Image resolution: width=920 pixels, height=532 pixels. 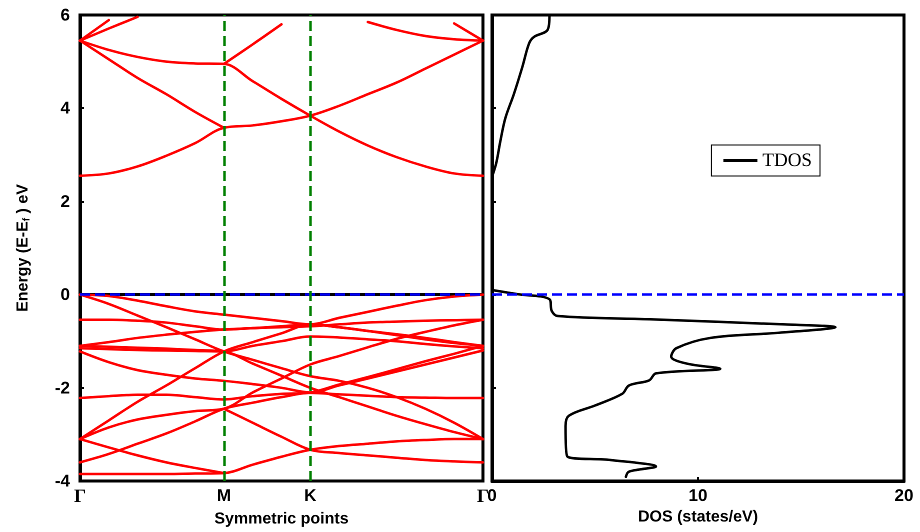 What do you see at coordinates (698, 495) in the screenshot?
I see `x-tick-label: 10` at bounding box center [698, 495].